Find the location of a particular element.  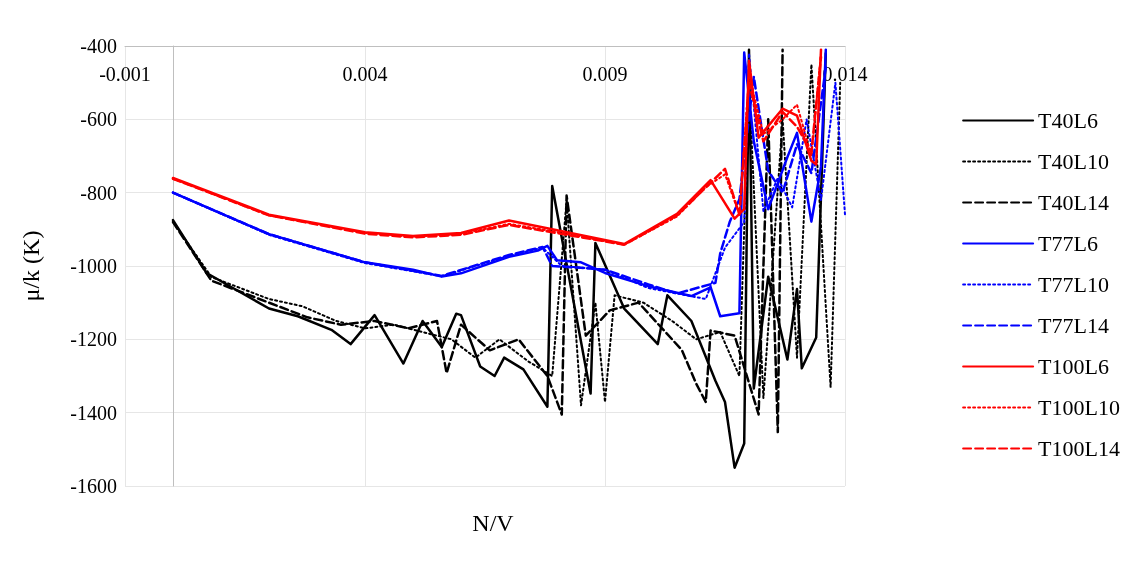

y-tick-label: -400 is located at coordinates (98, 46).